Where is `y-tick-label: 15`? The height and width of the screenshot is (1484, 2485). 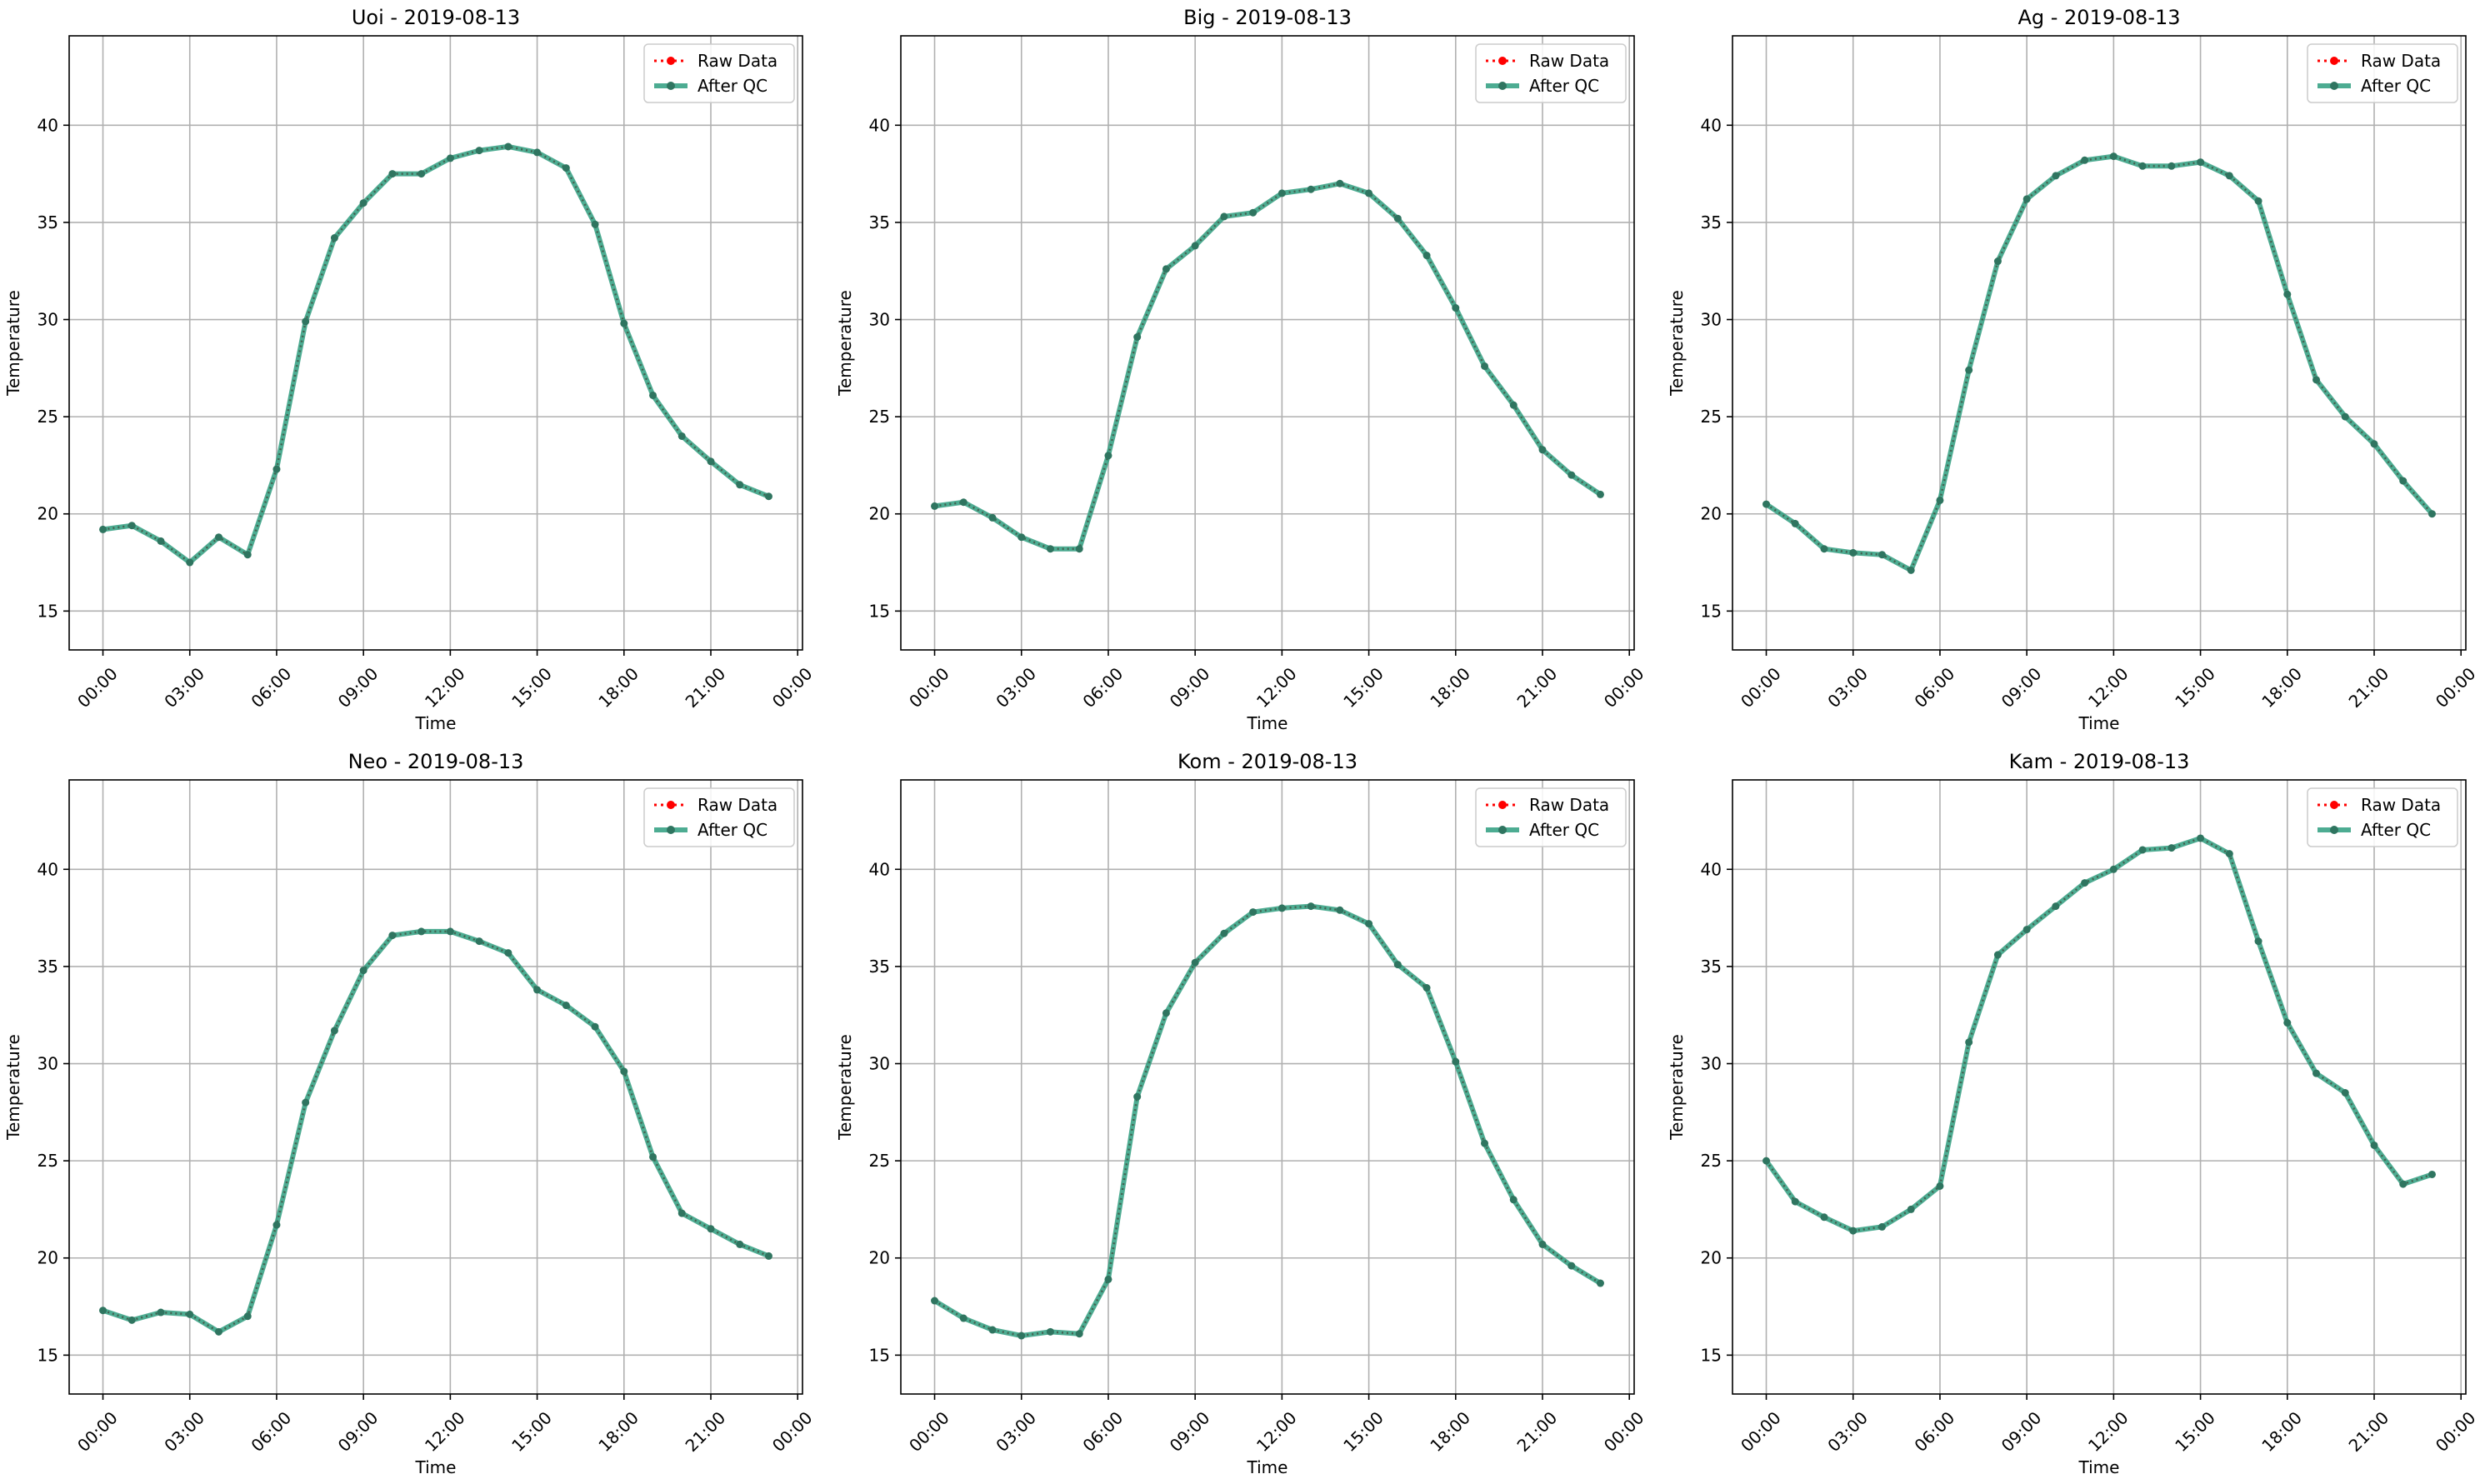
y-tick-label: 15 is located at coordinates (879, 611).